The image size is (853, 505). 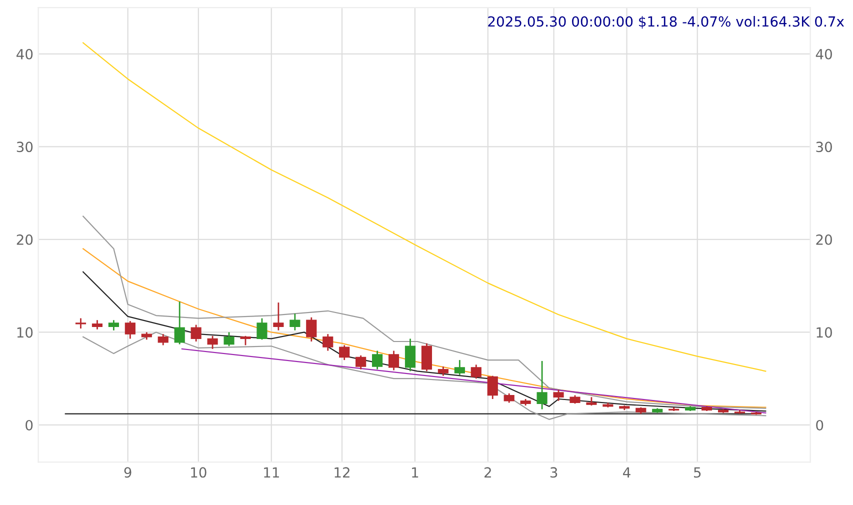 I want to click on y2-tick-label: 0, so click(x=820, y=425).